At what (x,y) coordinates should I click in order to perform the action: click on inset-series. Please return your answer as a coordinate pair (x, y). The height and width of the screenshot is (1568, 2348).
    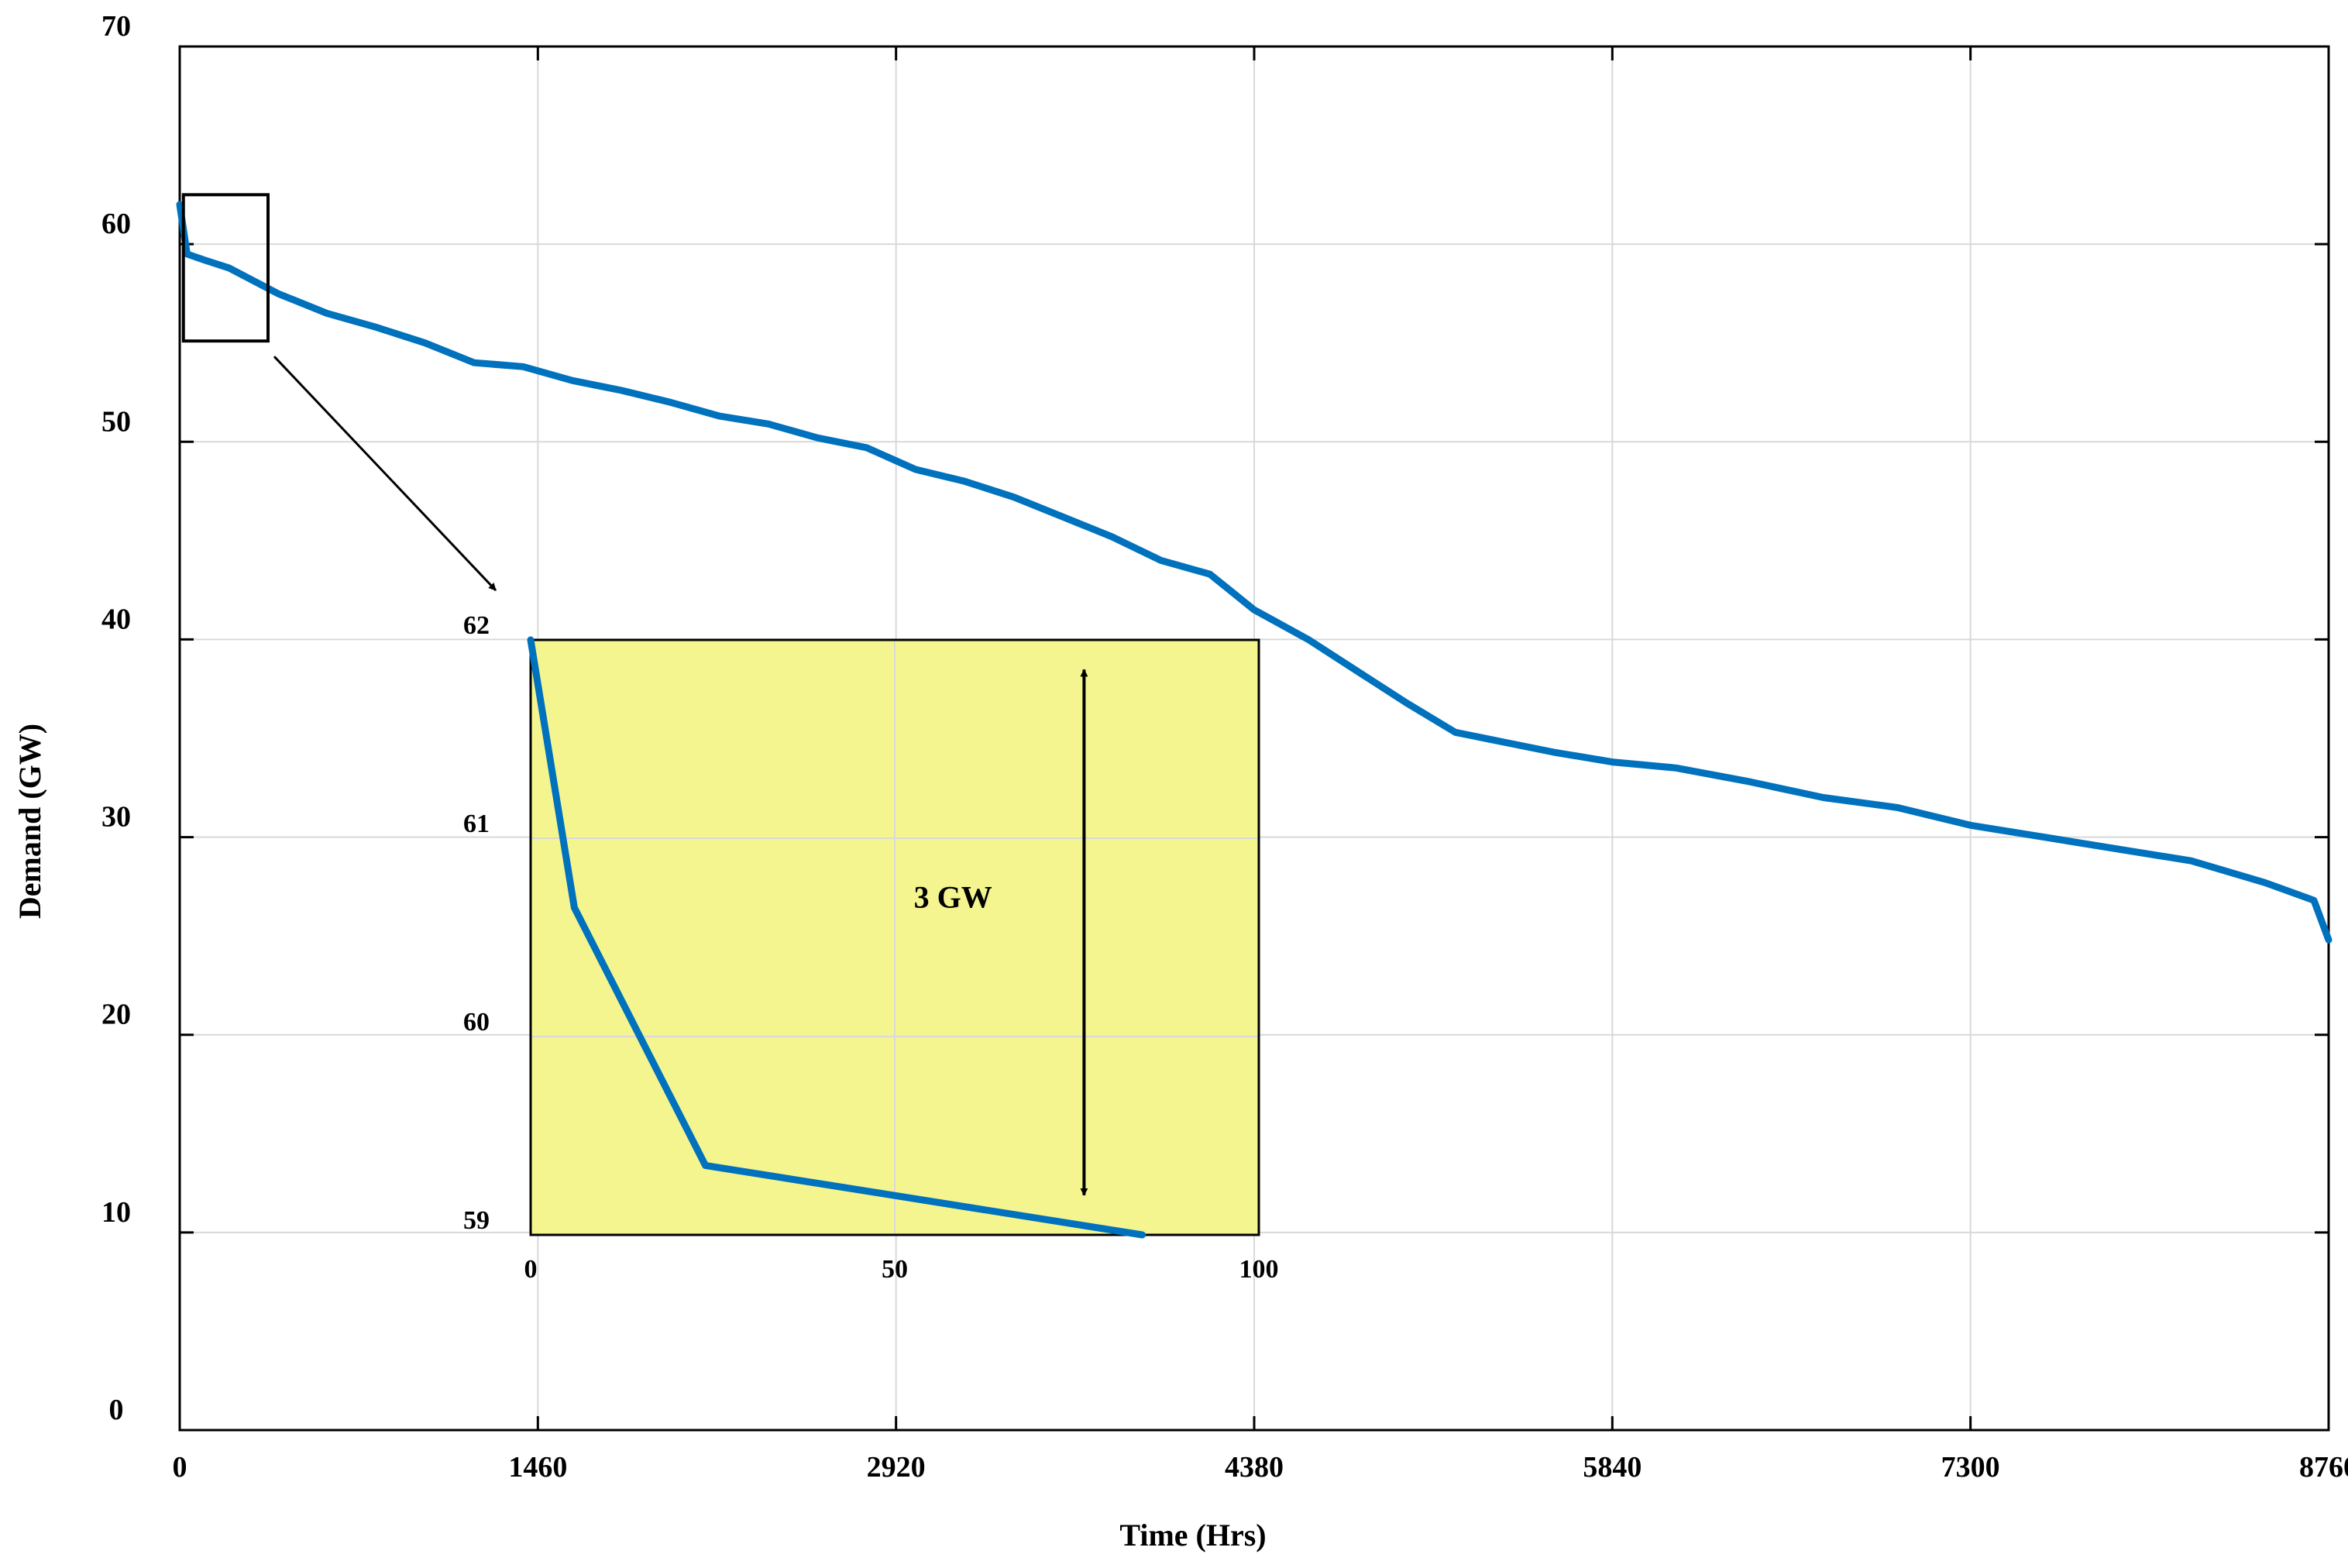
    Looking at the image, I should click on (836, 937).